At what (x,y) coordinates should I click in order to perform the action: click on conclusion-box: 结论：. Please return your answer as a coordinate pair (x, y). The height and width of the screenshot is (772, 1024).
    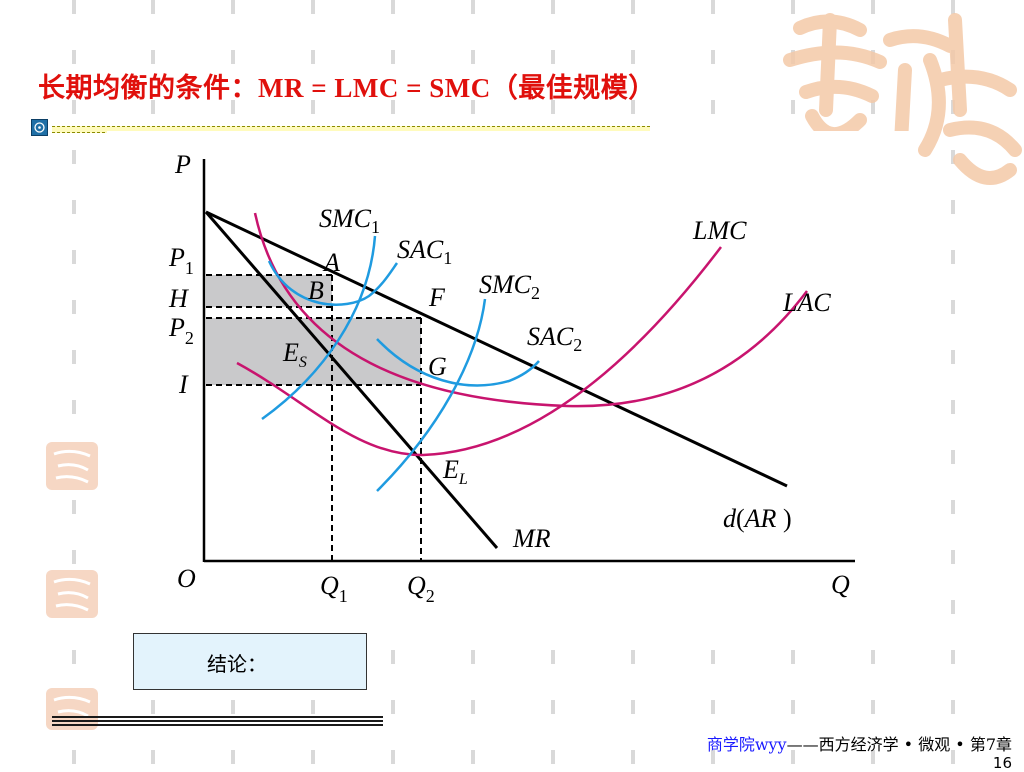
    Looking at the image, I should click on (250, 661).